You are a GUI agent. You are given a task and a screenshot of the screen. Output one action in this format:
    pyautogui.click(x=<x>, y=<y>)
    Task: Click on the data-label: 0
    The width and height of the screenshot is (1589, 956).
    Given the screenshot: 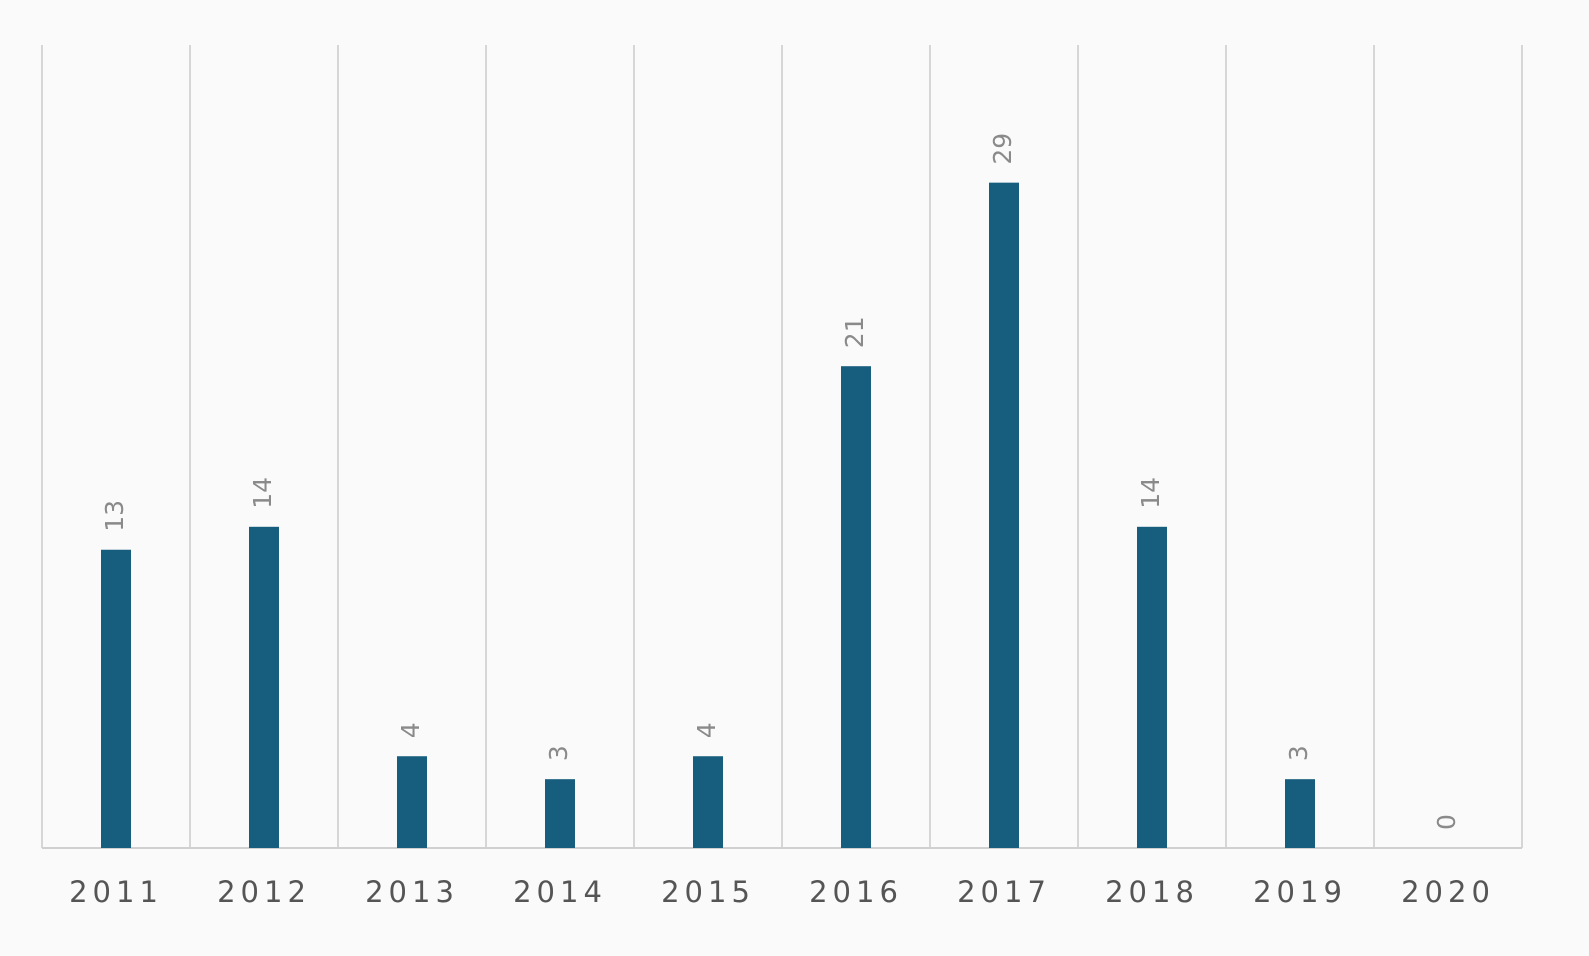 What is the action you would take?
    pyautogui.click(x=1446, y=822)
    